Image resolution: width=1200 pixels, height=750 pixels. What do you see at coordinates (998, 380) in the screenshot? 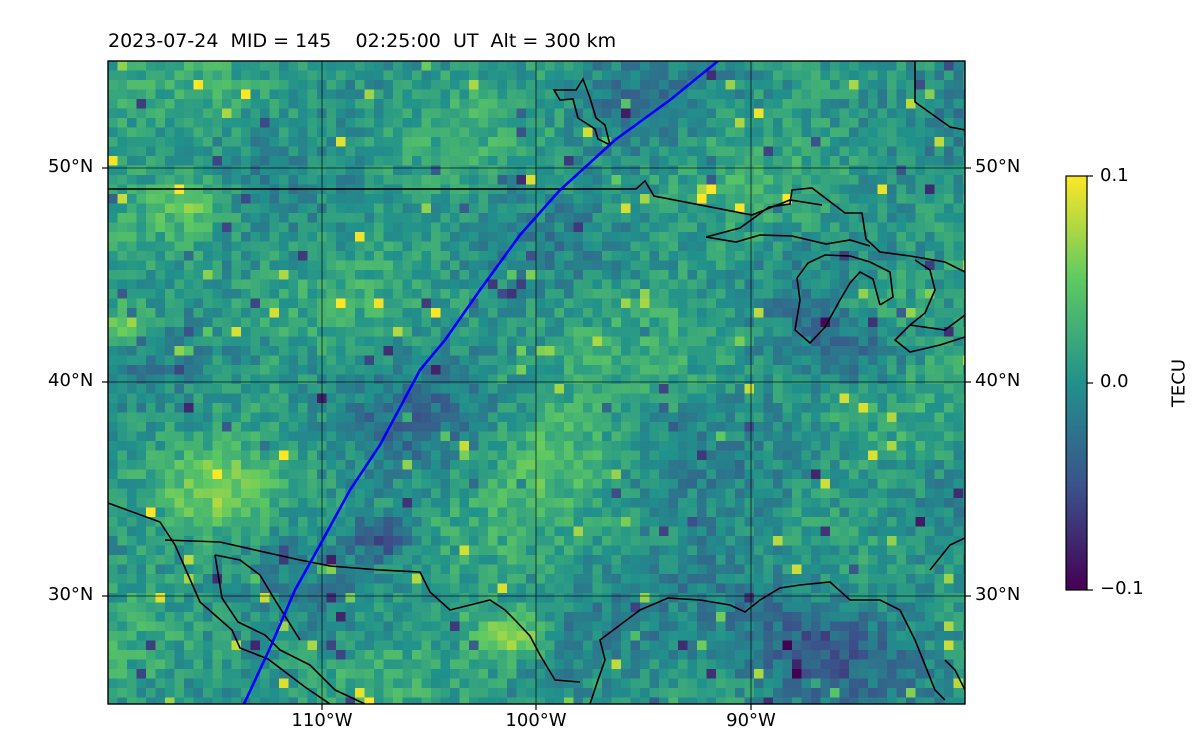
I see `lat-label-40-right: 40°N` at bounding box center [998, 380].